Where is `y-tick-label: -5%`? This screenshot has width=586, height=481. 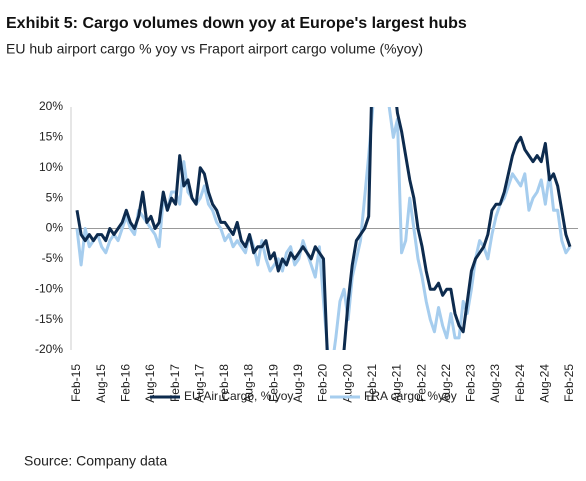
y-tick-label: -5% is located at coordinates (53, 258).